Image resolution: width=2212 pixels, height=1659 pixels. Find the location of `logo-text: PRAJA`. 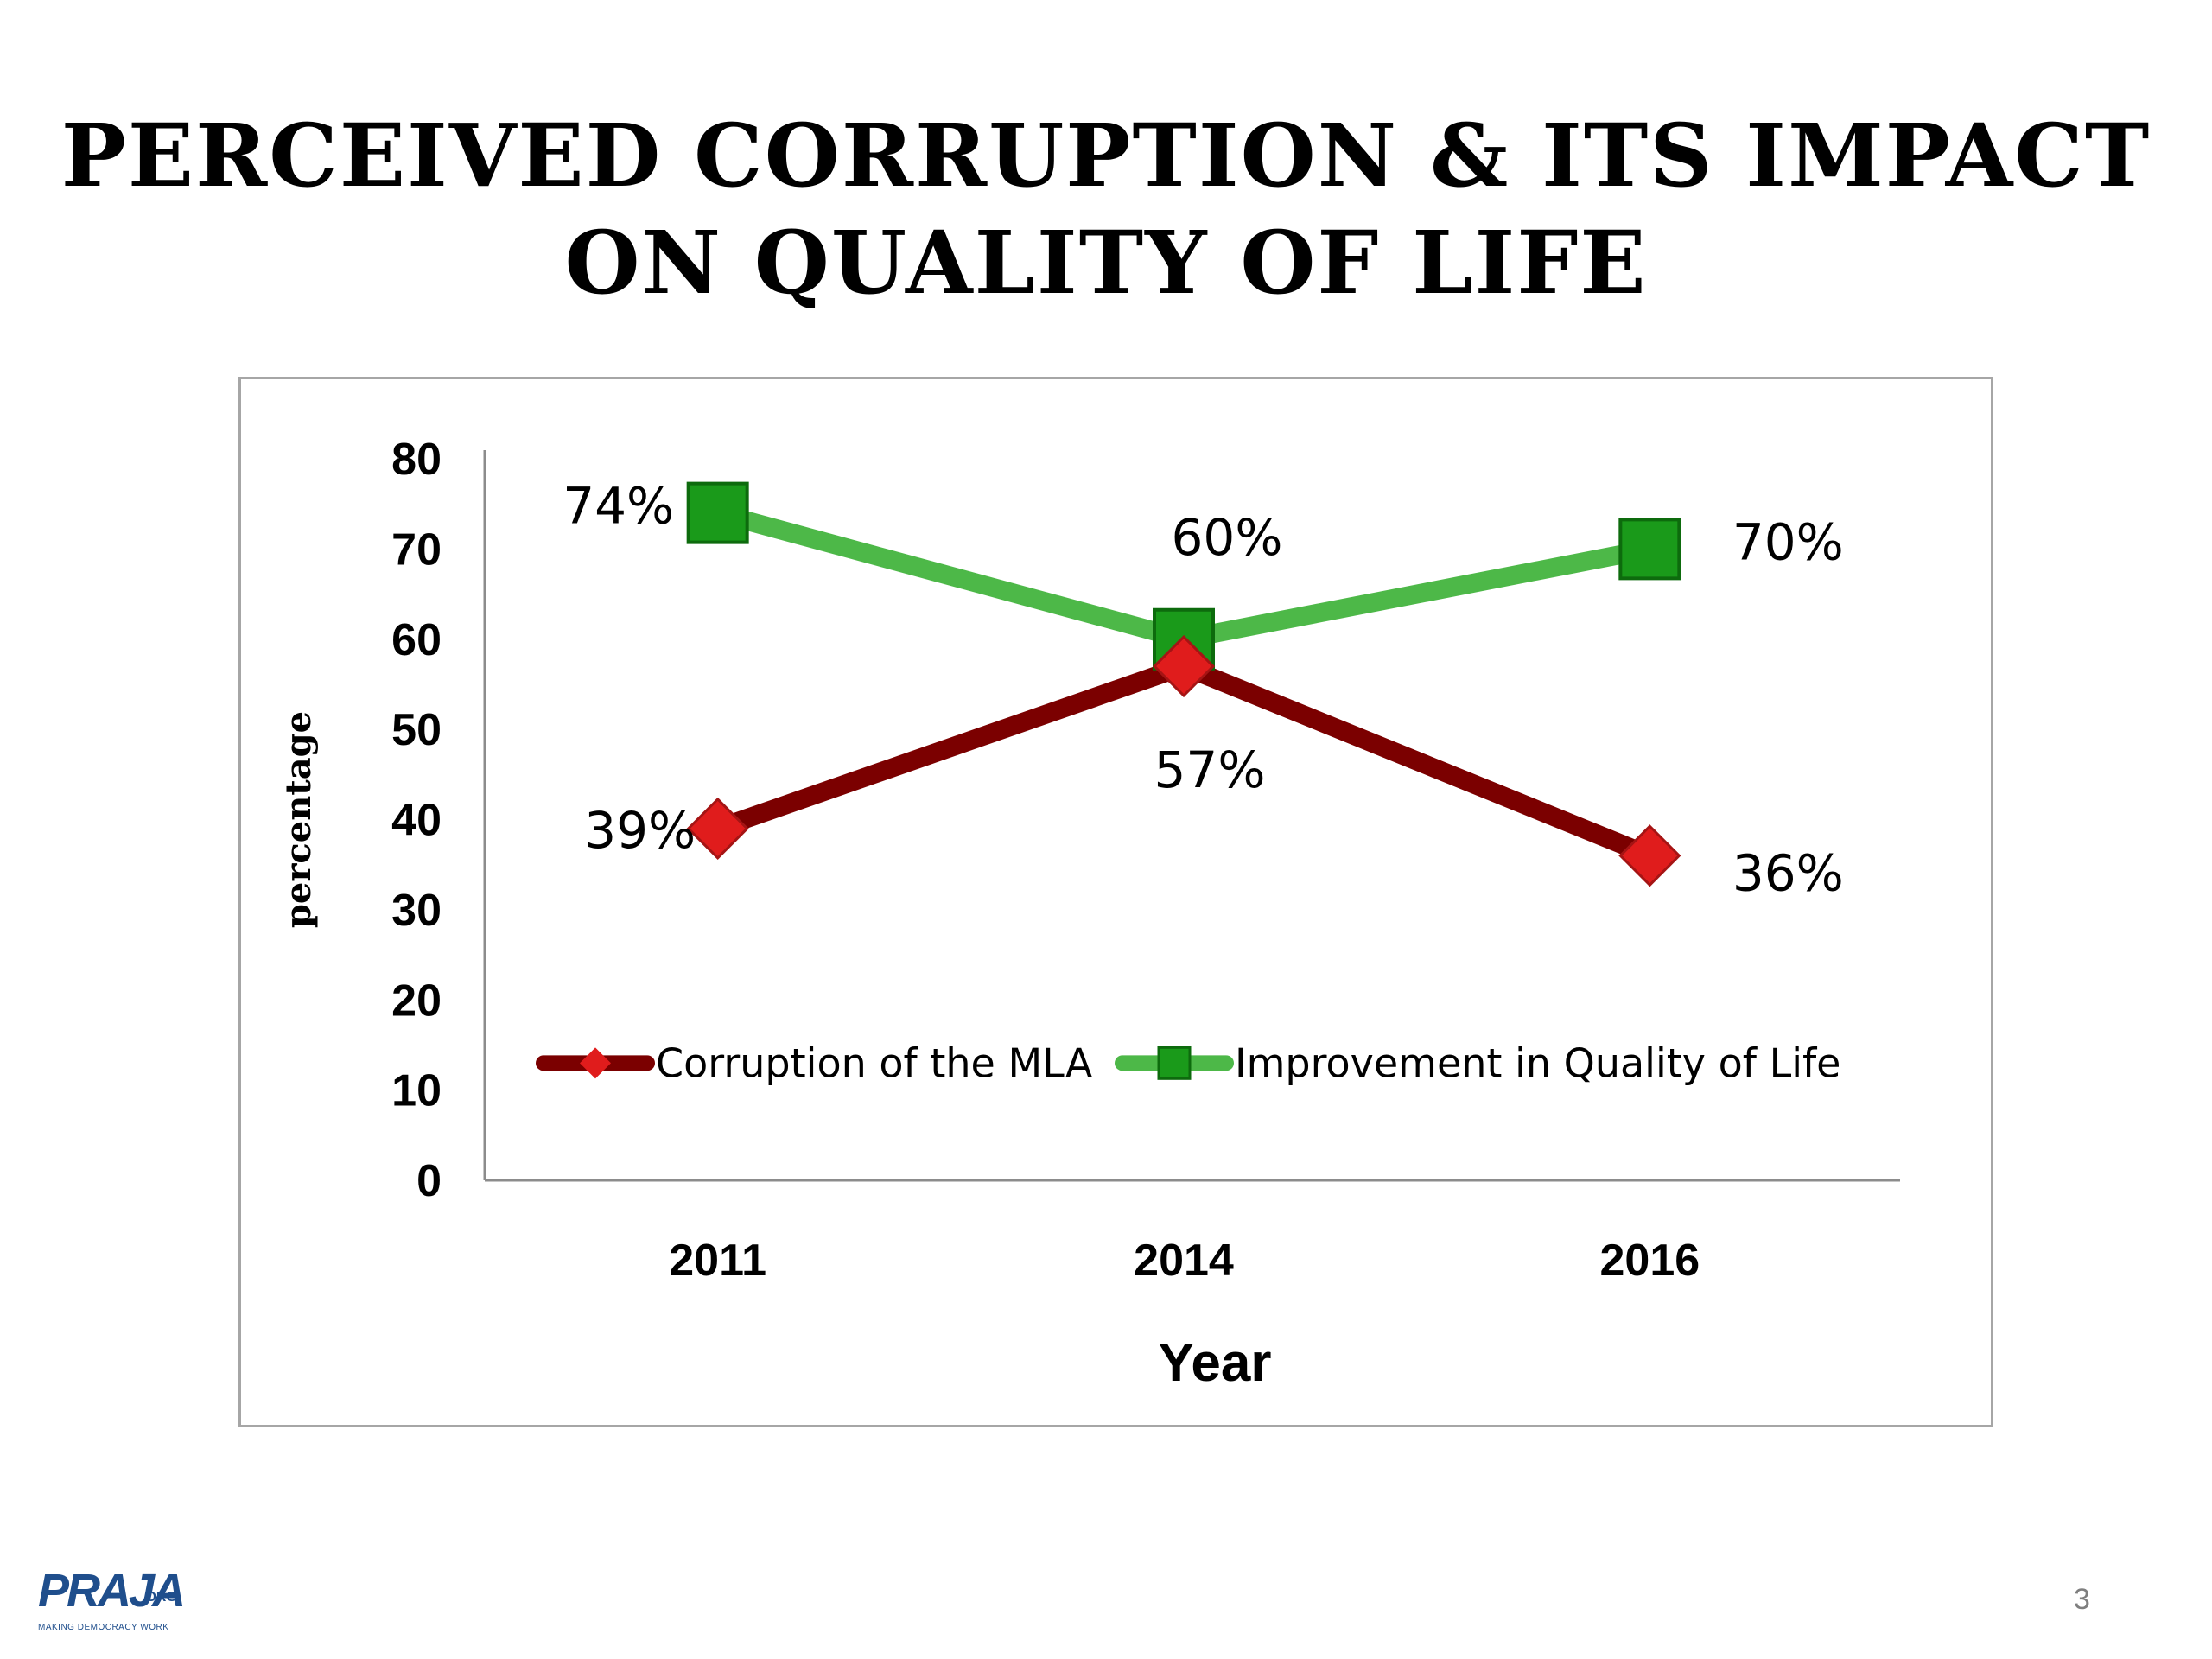

logo-text: PRAJA is located at coordinates (112, 1591).